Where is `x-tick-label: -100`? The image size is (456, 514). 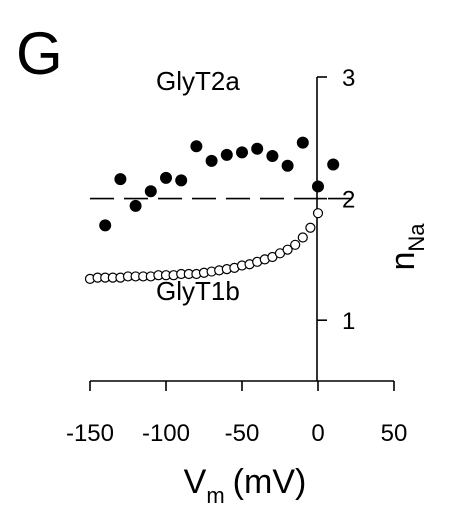 x-tick-label: -100 is located at coordinates (166, 433).